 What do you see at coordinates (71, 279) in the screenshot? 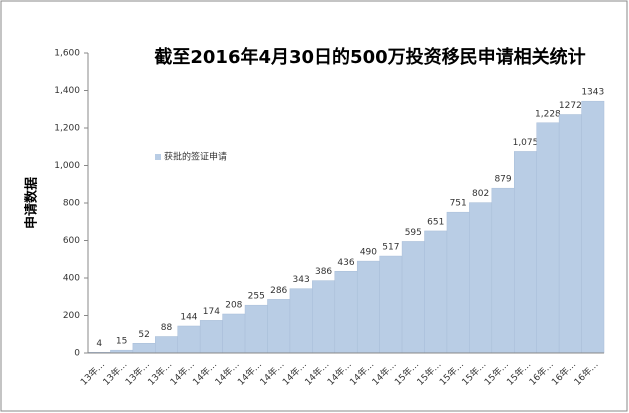
I see `y-tick-label: 400` at bounding box center [71, 279].